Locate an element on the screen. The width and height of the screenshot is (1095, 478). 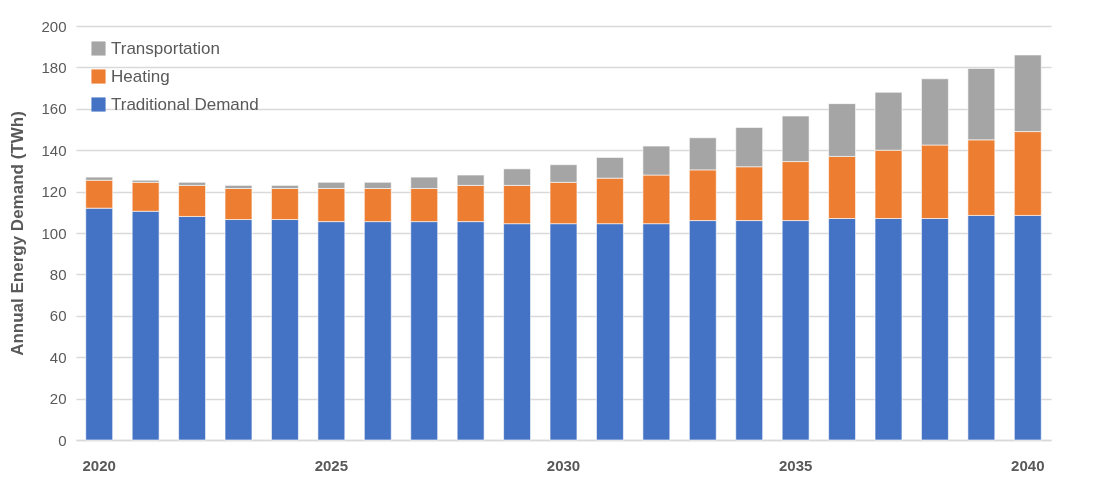
y-tick-label: 40 is located at coordinates (58, 357).